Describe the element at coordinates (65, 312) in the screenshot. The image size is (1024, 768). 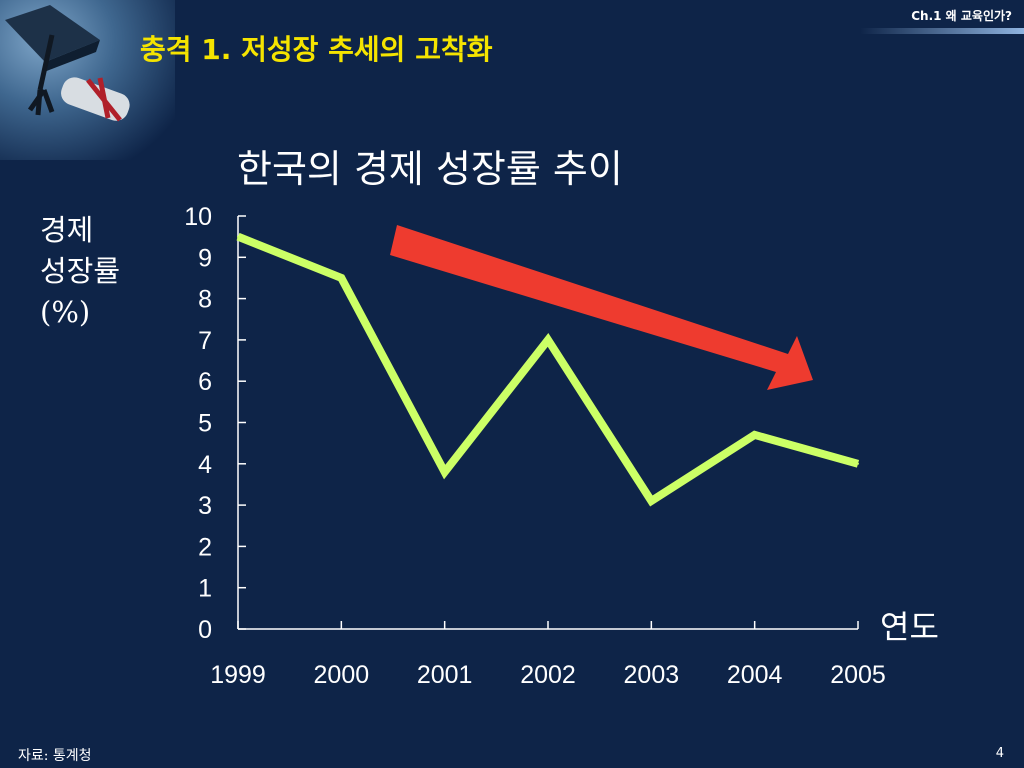
I see `y-axis-label-line-3: (%)` at that location.